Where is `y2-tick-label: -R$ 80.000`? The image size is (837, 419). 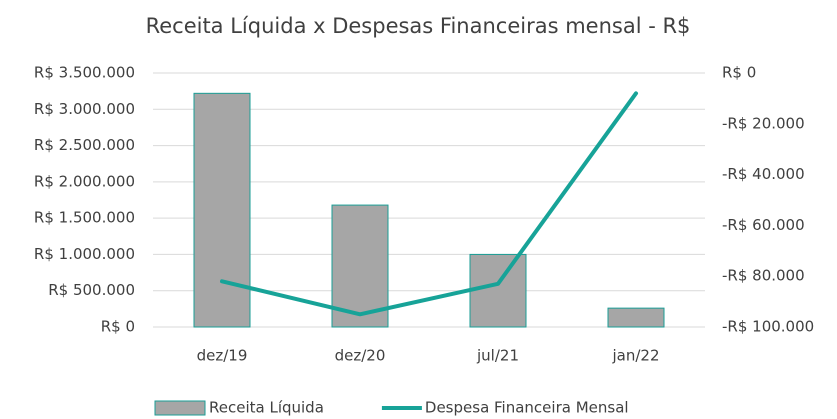 y2-tick-label: -R$ 80.000 is located at coordinates (763, 276).